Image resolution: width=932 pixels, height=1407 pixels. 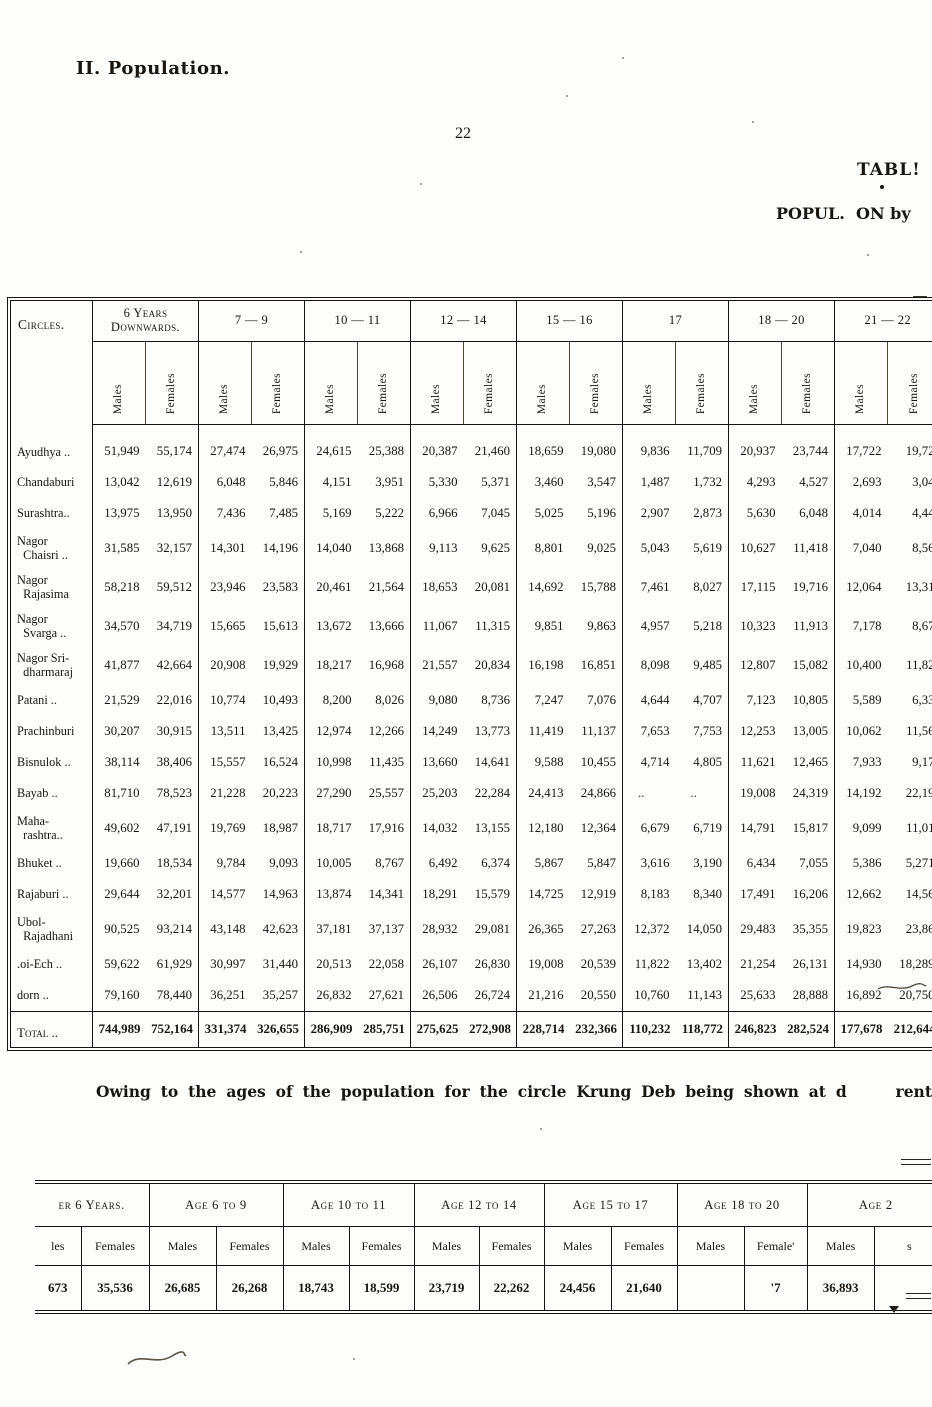 I want to click on cell: 5,218, so click(x=707, y=626).